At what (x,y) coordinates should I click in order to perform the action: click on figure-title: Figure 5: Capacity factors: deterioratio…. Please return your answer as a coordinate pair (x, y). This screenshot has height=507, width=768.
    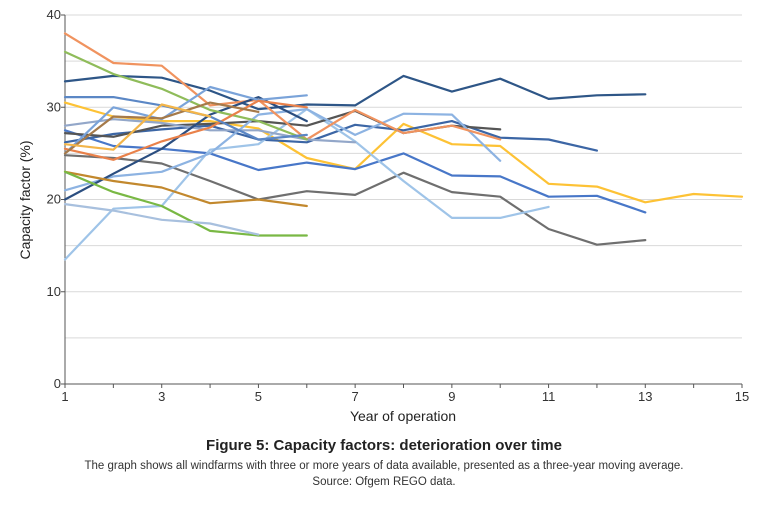
    Looking at the image, I should click on (384, 445).